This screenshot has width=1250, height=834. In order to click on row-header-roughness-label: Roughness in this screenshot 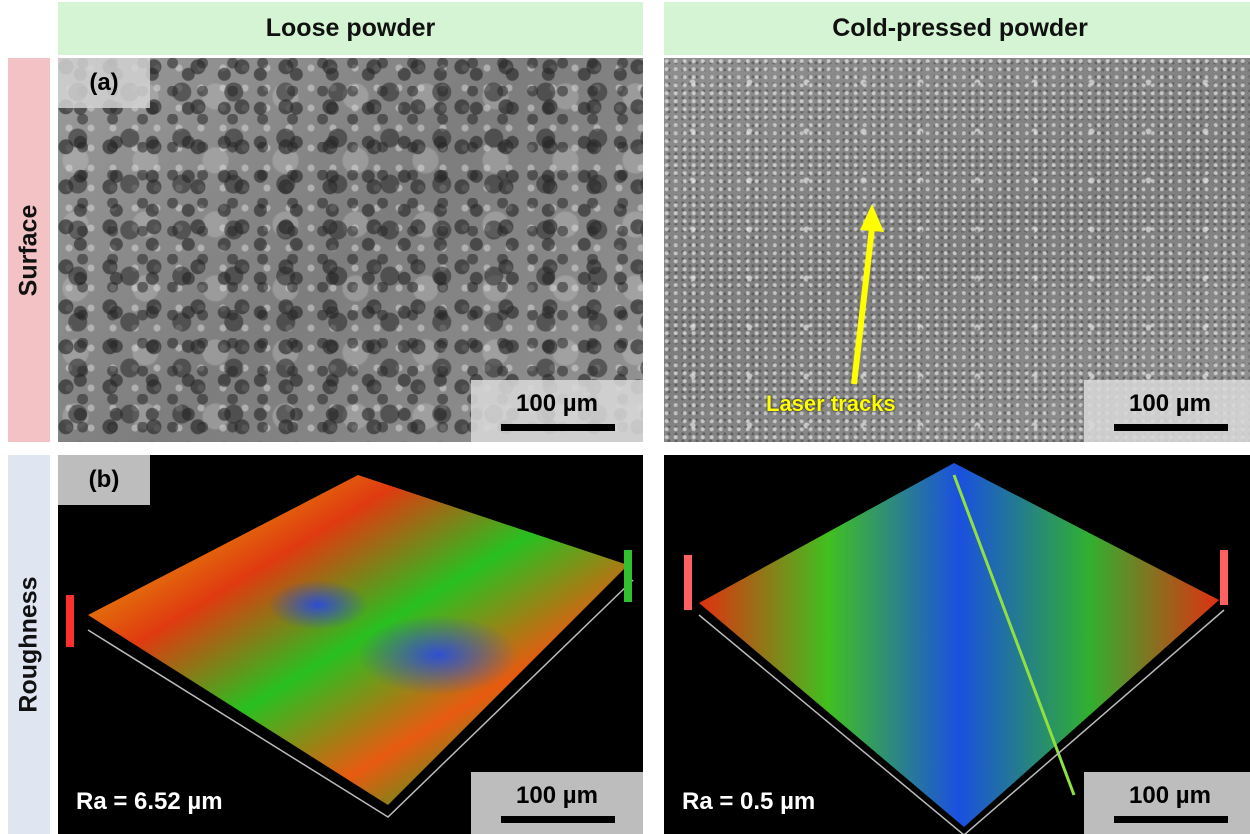, I will do `click(28, 644)`.